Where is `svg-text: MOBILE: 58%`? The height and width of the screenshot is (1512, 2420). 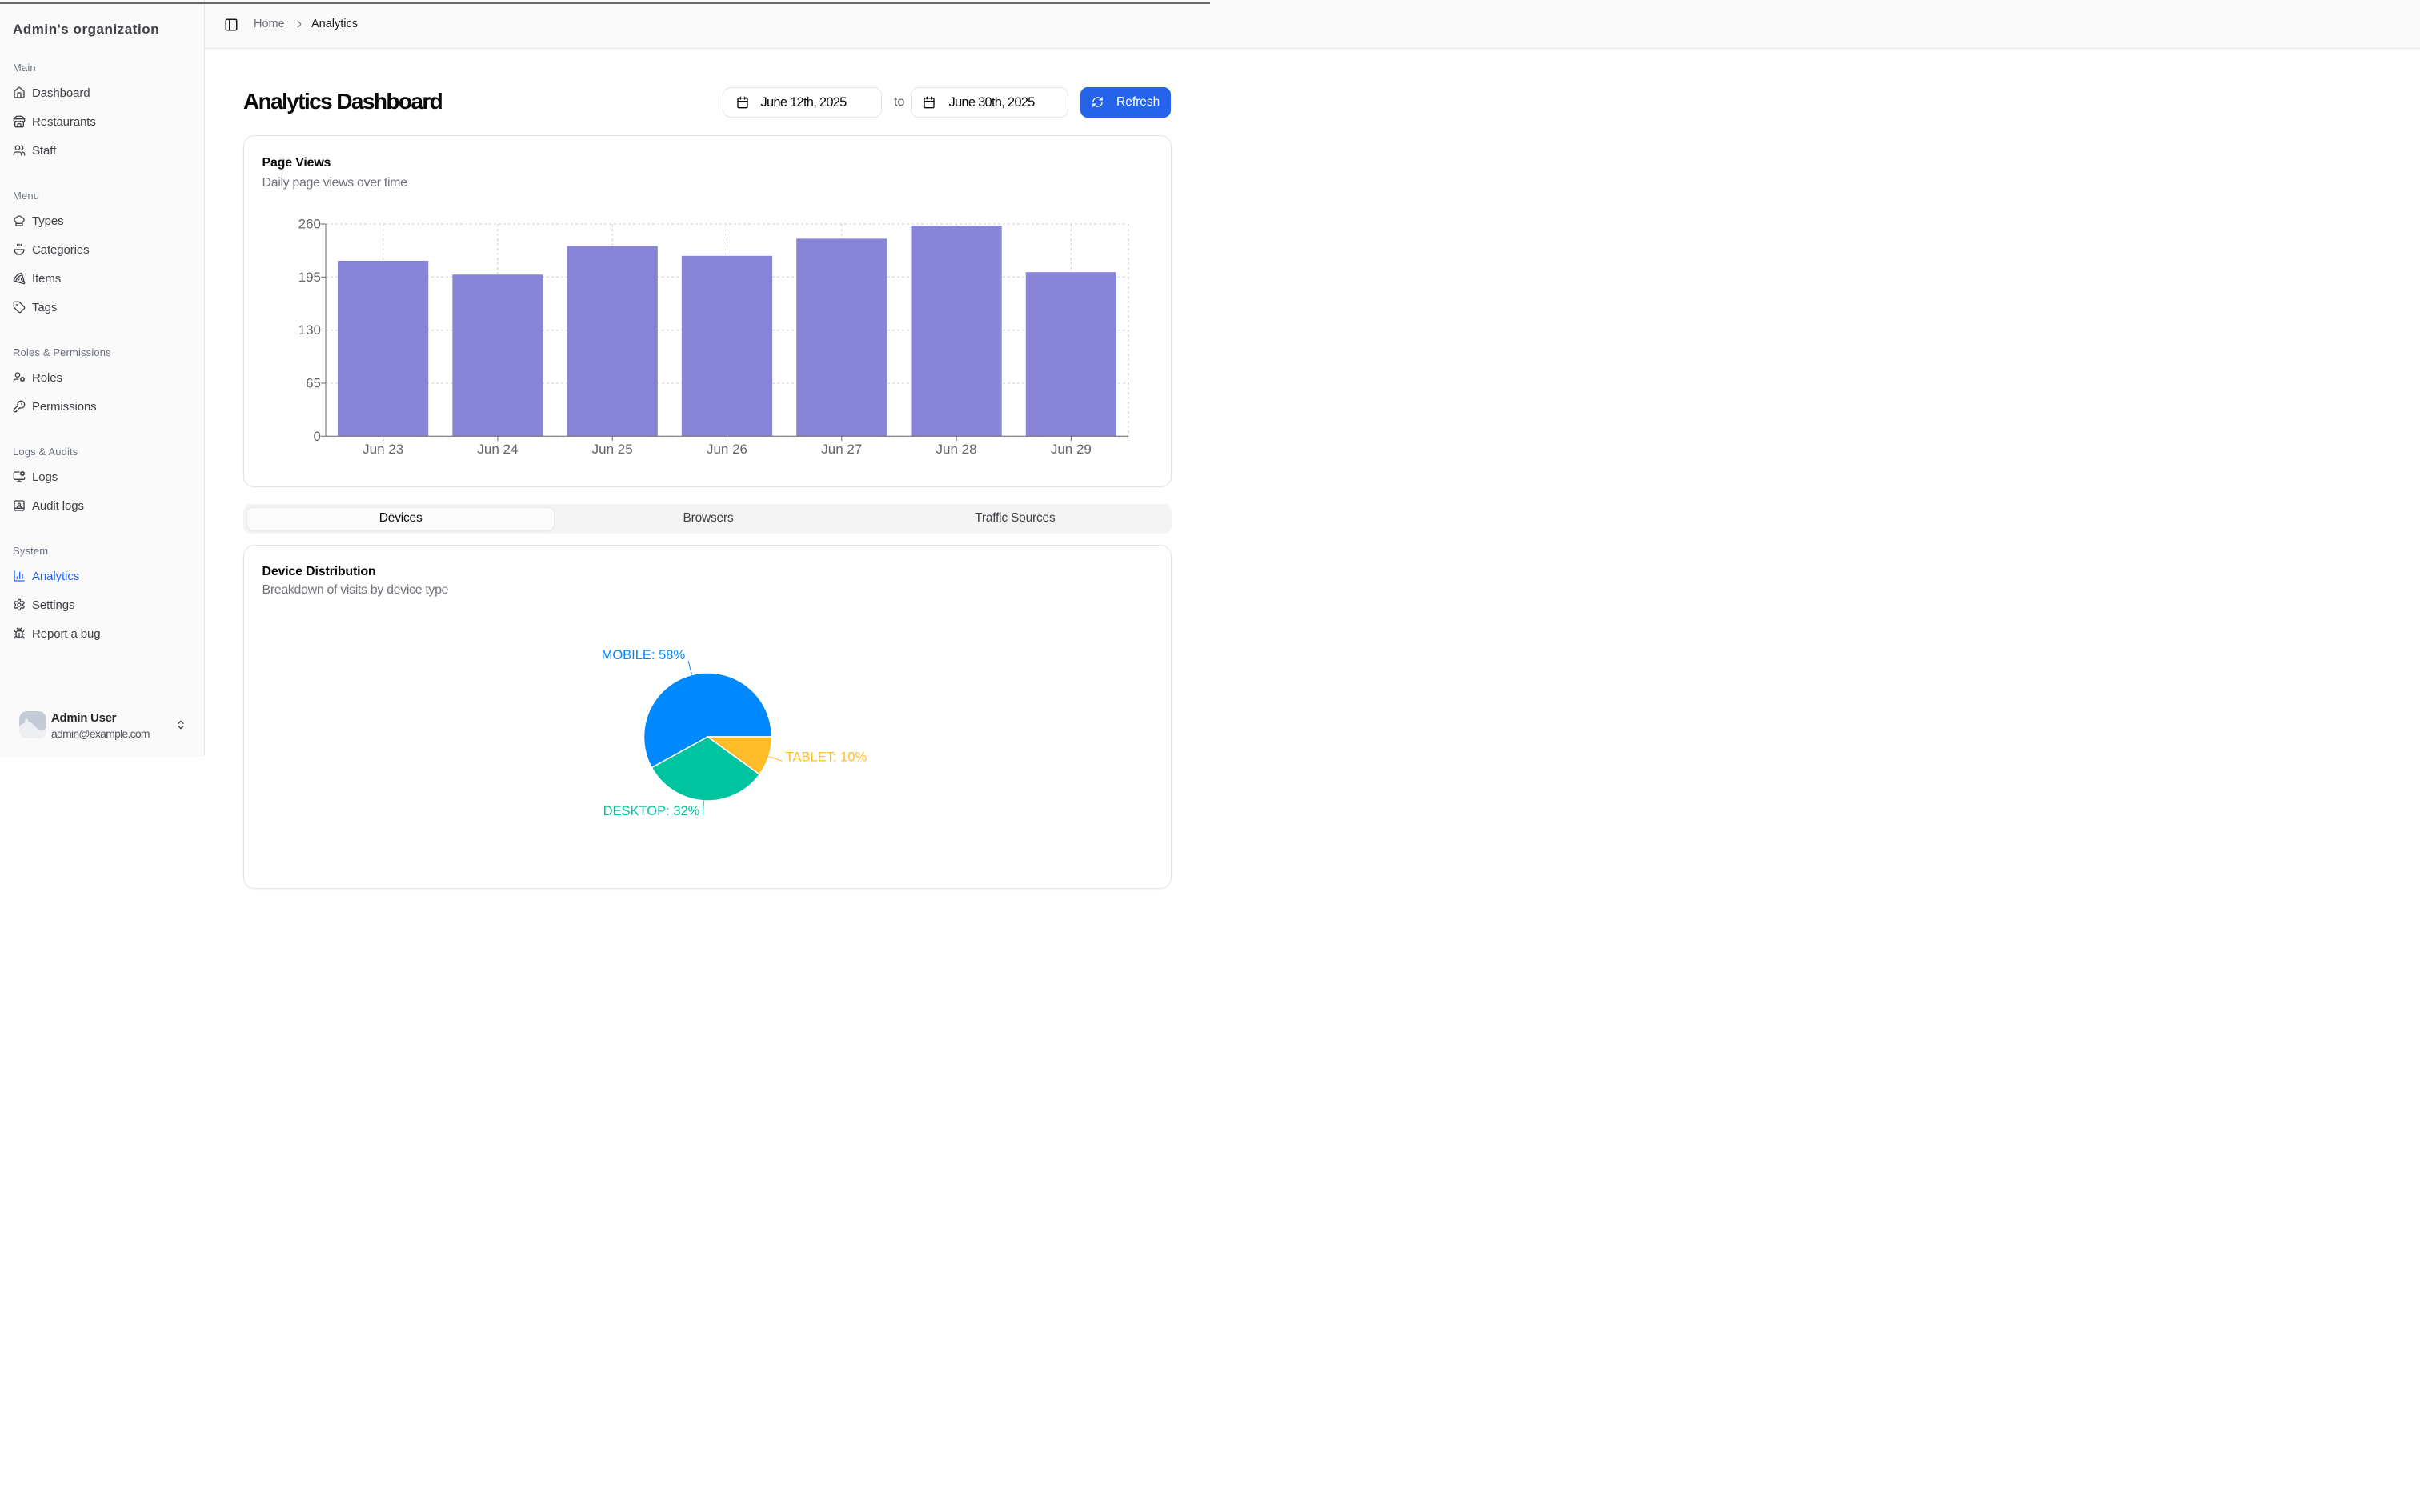 svg-text: MOBILE: 58% is located at coordinates (644, 655).